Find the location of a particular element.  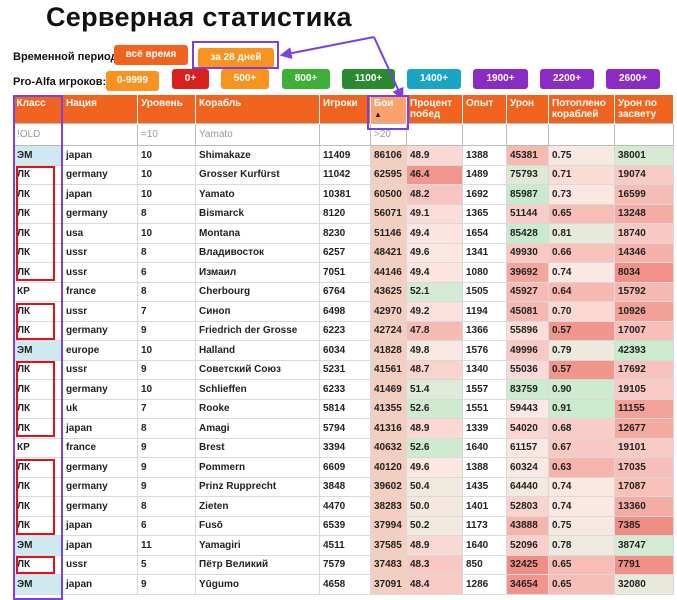

cell-spotting: 19105 is located at coordinates (644, 389).